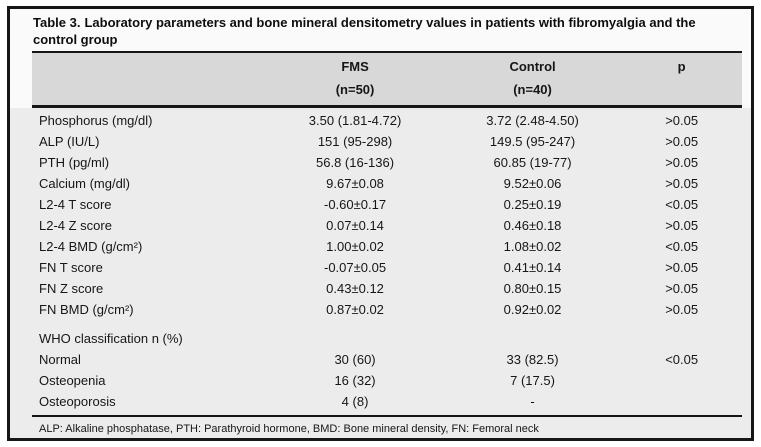 Image resolution: width=761 pixels, height=447 pixels. What do you see at coordinates (532, 162) in the screenshot?
I see `control-value: 60.85 (19-77)` at bounding box center [532, 162].